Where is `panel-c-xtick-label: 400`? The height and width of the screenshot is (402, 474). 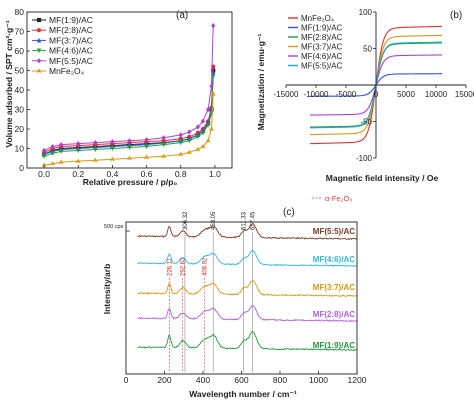
panel-c-xtick-label: 400 is located at coordinates (203, 380).